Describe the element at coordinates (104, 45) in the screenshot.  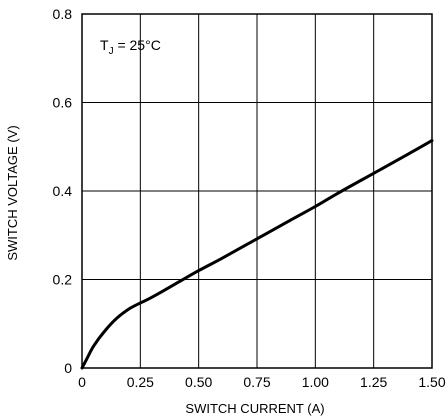
I see `annotation-main: T` at that location.